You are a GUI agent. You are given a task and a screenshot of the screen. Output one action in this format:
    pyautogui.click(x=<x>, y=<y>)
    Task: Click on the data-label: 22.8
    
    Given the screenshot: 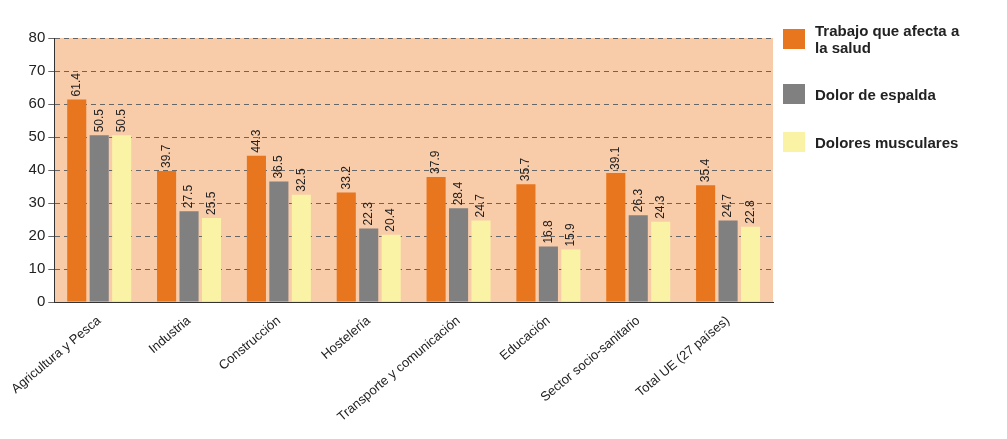 What is the action you would take?
    pyautogui.click(x=749, y=212)
    